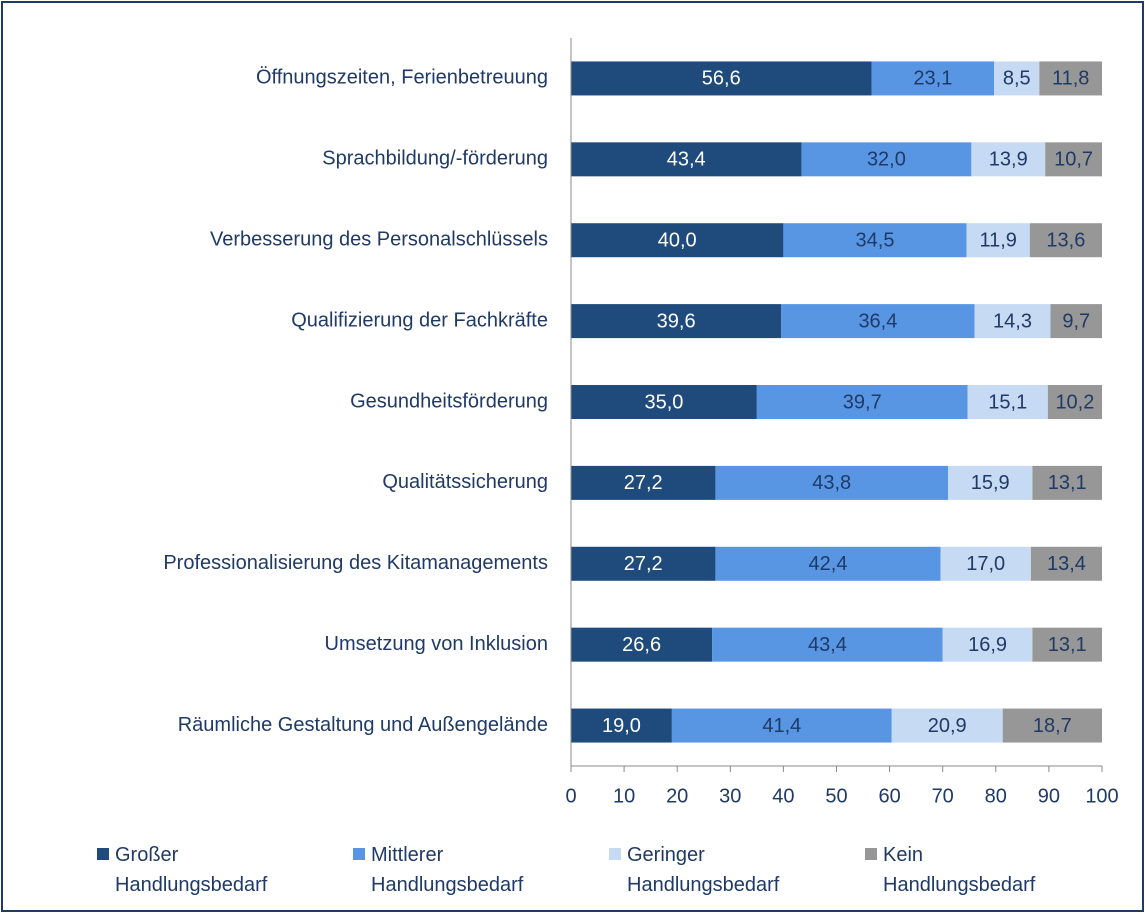 The height and width of the screenshot is (913, 1145). I want to click on legend-label: Mittlerer Handlungsbedarf, so click(447, 870).